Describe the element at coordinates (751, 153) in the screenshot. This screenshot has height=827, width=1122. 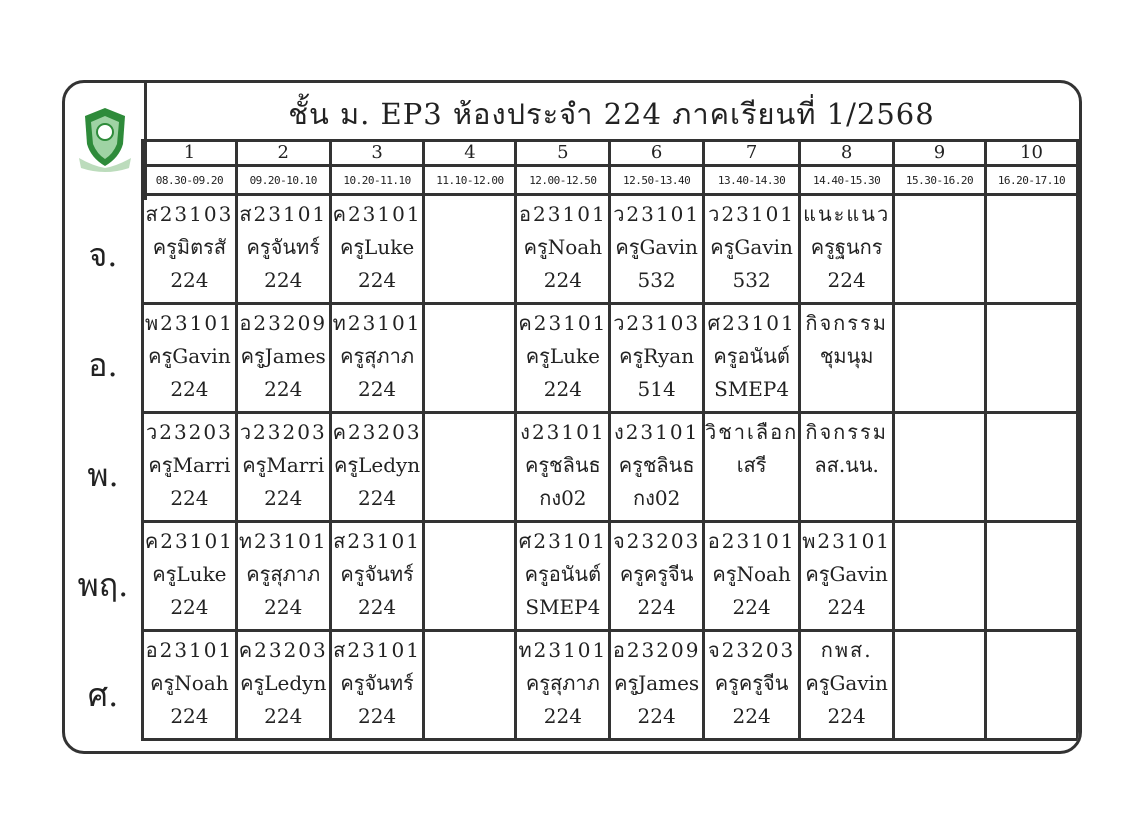
I see `period-number: 7` at that location.